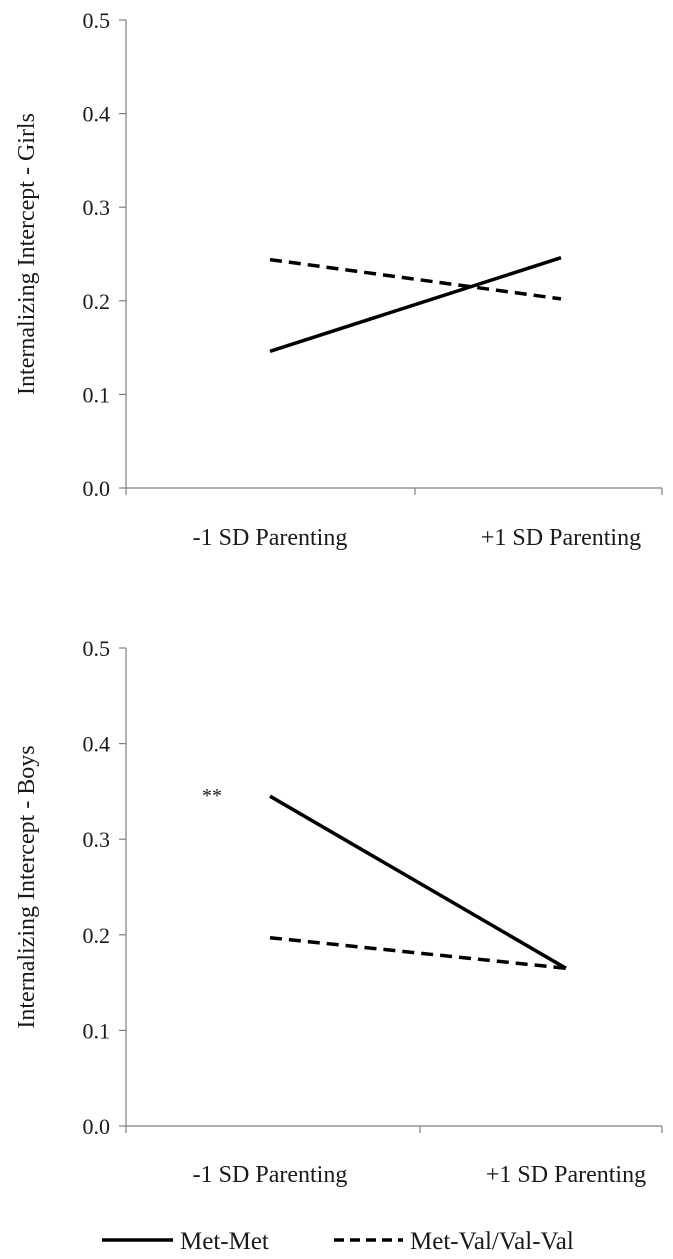  What do you see at coordinates (27, 886) in the screenshot?
I see `y-axis-title: Internalizing Intercept - Boys` at bounding box center [27, 886].